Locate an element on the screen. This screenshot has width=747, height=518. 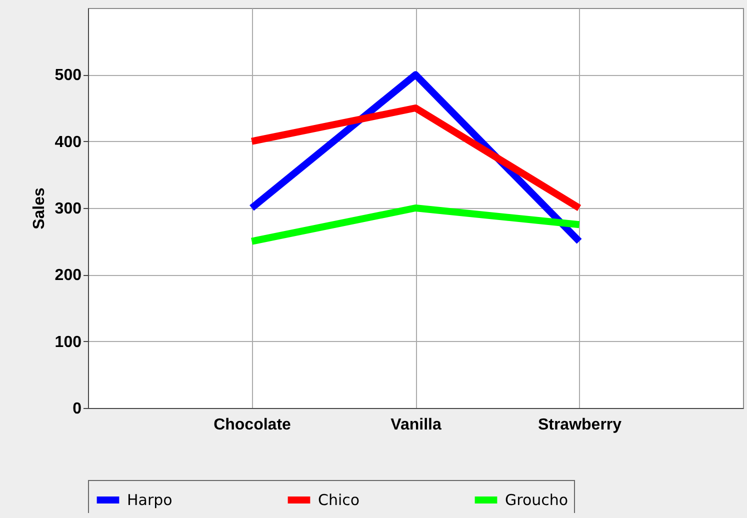
x-tick-label: Vanilla is located at coordinates (416, 425).